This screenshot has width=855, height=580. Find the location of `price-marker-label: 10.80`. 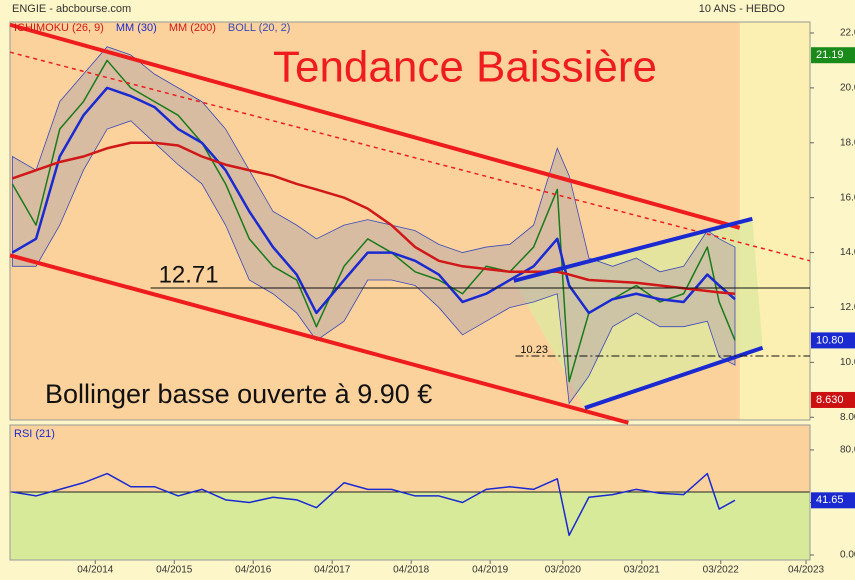

price-marker-label: 10.80 is located at coordinates (830, 340).